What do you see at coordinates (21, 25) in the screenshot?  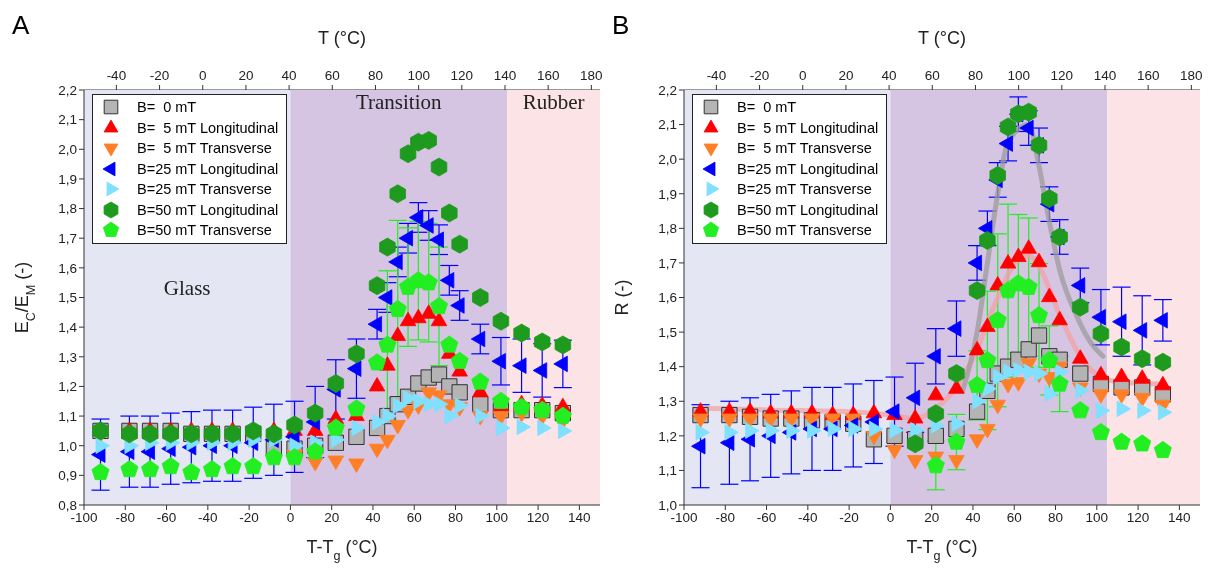 I see `chart-title: A` at bounding box center [21, 25].